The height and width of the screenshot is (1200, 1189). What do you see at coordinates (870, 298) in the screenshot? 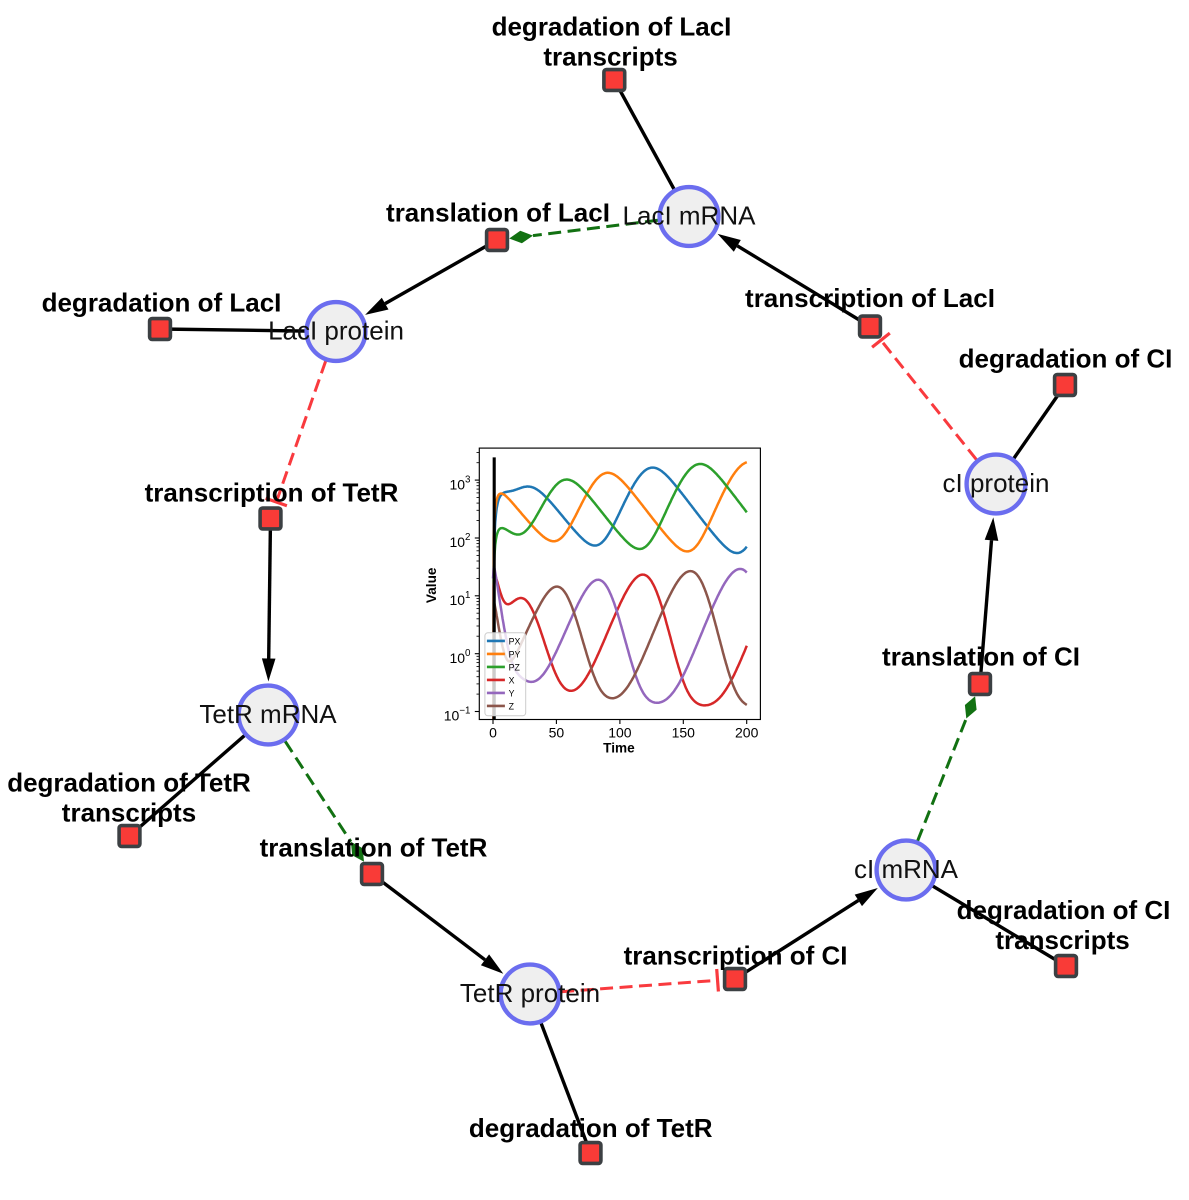
I see `svg-text: transcription of LacI` at bounding box center [870, 298].